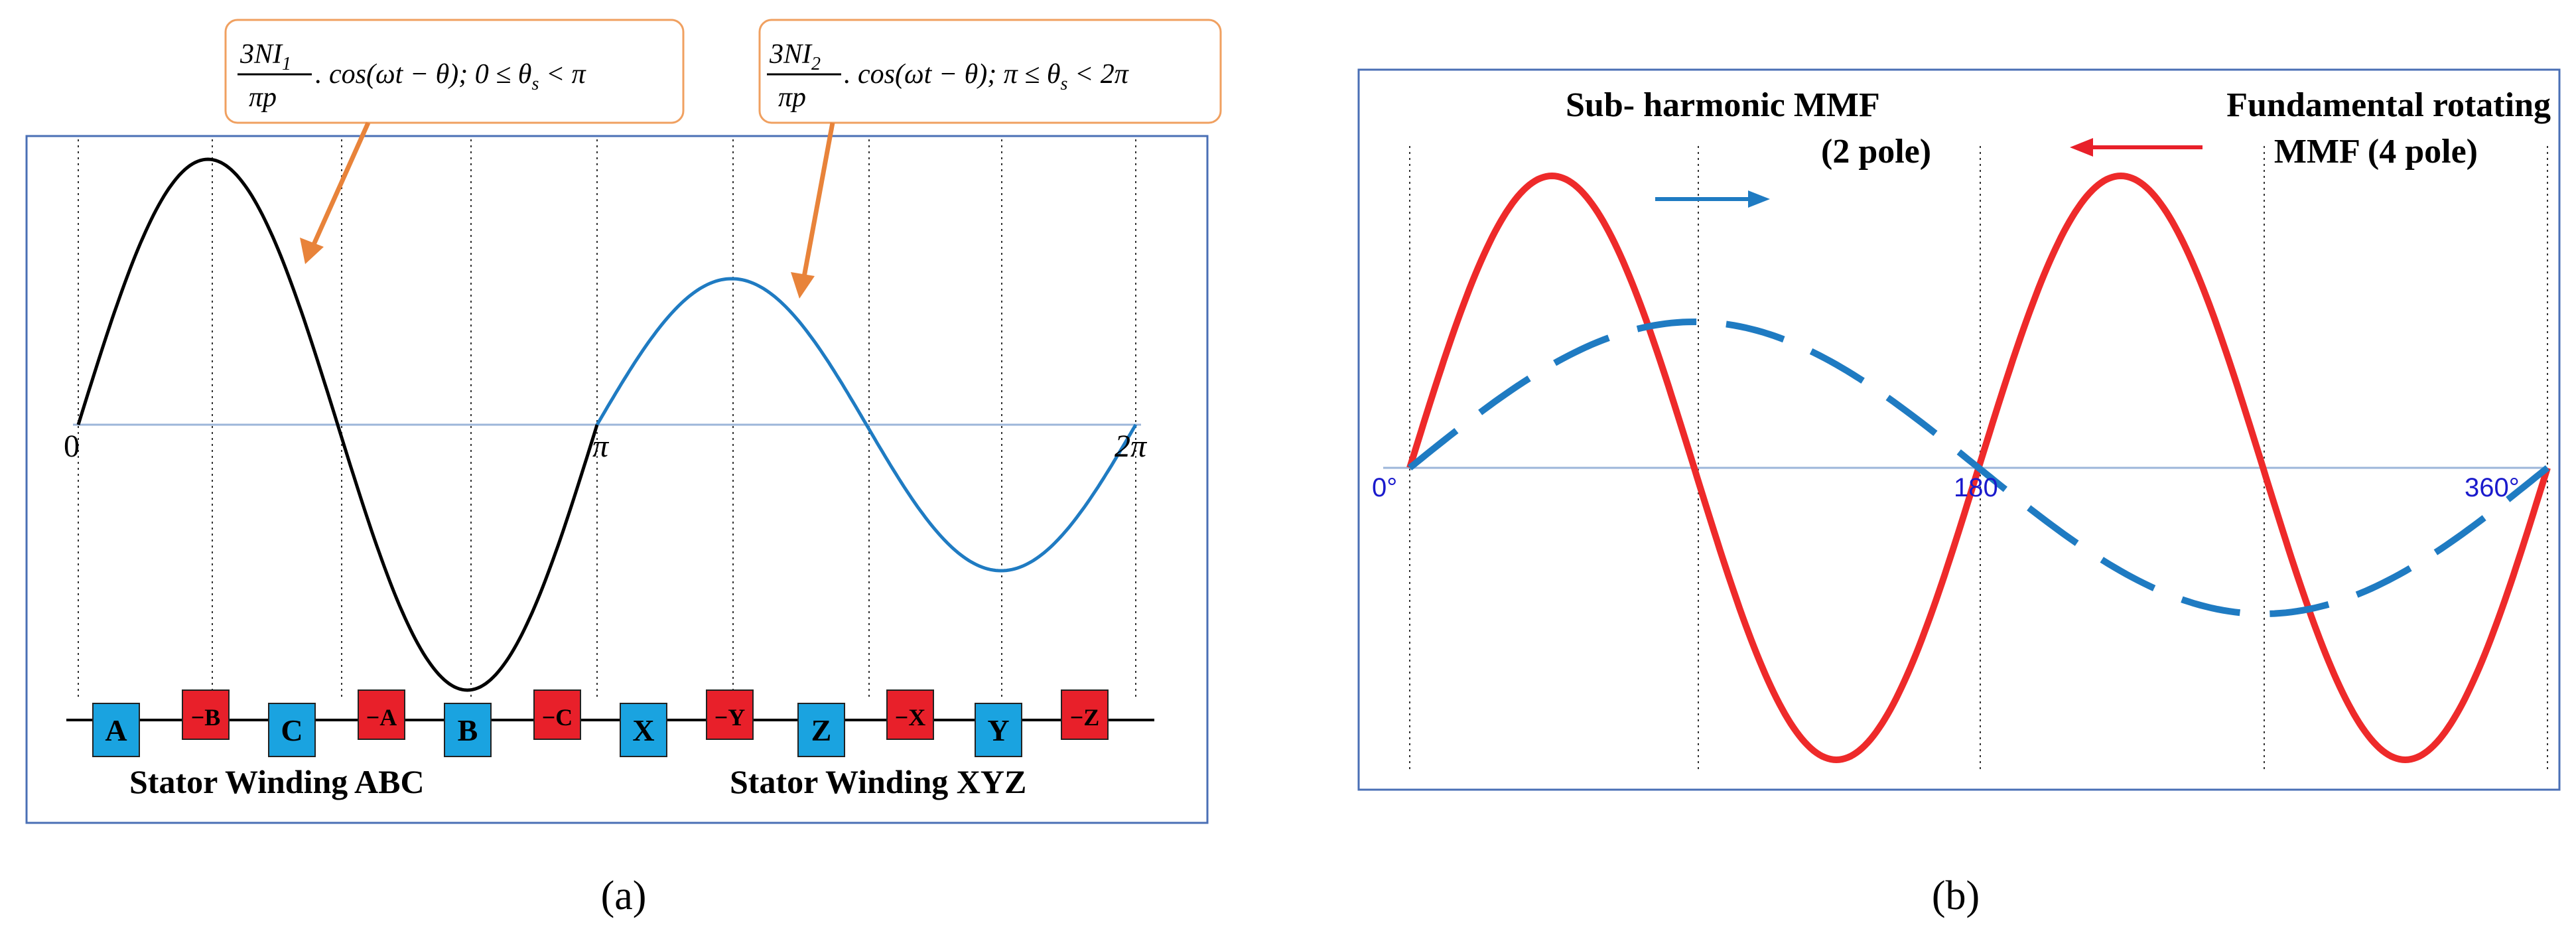 This screenshot has width=2576, height=937. I want to click on callout-2-arrow, so click(817, 203).